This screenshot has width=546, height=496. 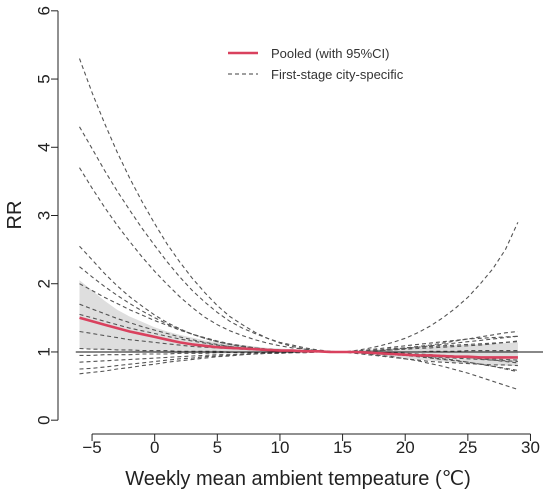 I want to click on x-tick-label: 0, so click(x=154, y=447).